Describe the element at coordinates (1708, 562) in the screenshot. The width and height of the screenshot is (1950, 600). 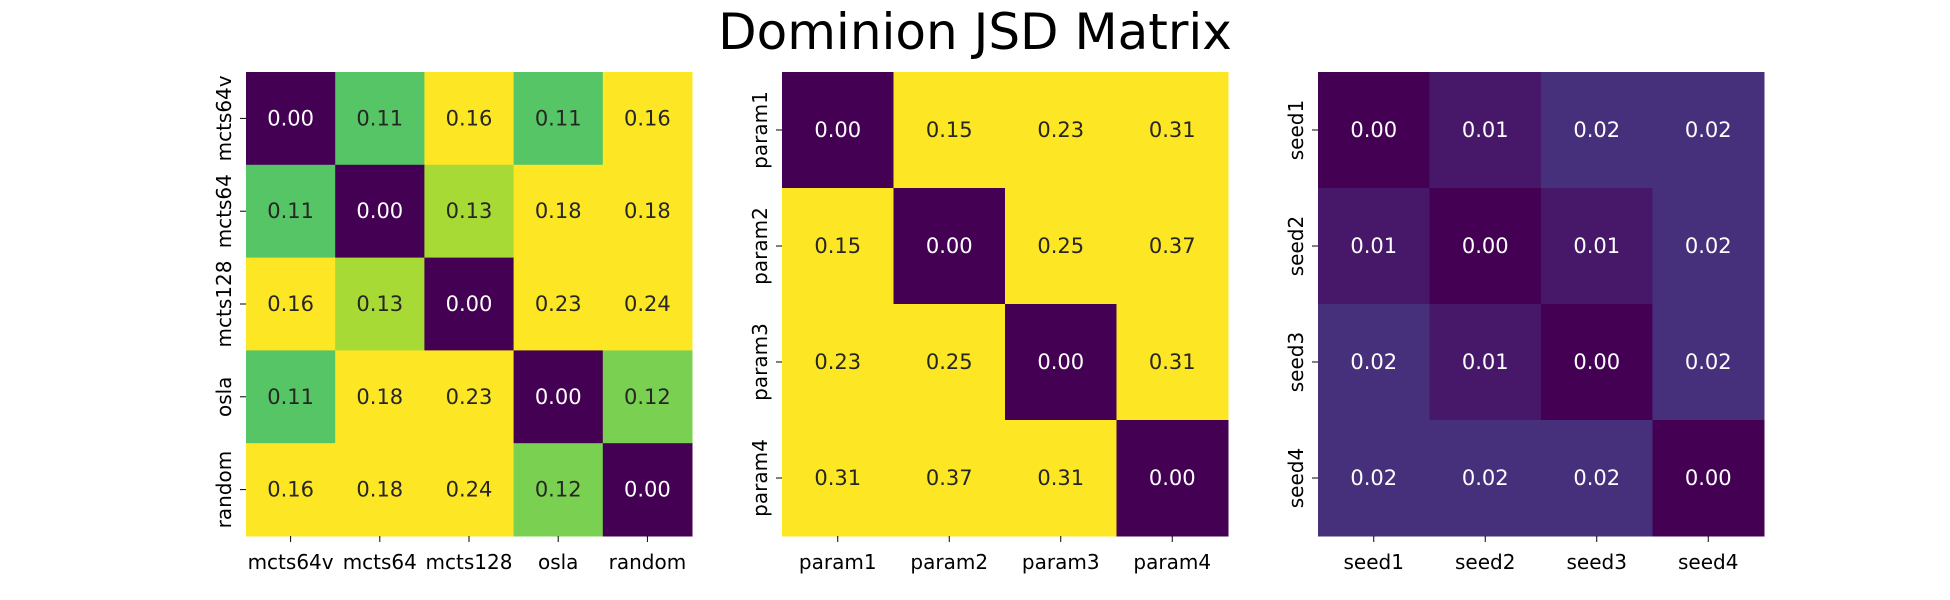
I see `x-tick-label: seed4` at that location.